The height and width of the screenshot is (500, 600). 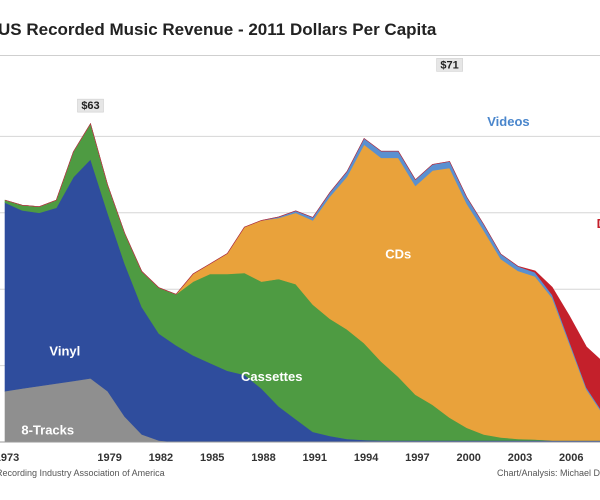 I want to click on x-tick-label: 1973, so click(x=9, y=458).